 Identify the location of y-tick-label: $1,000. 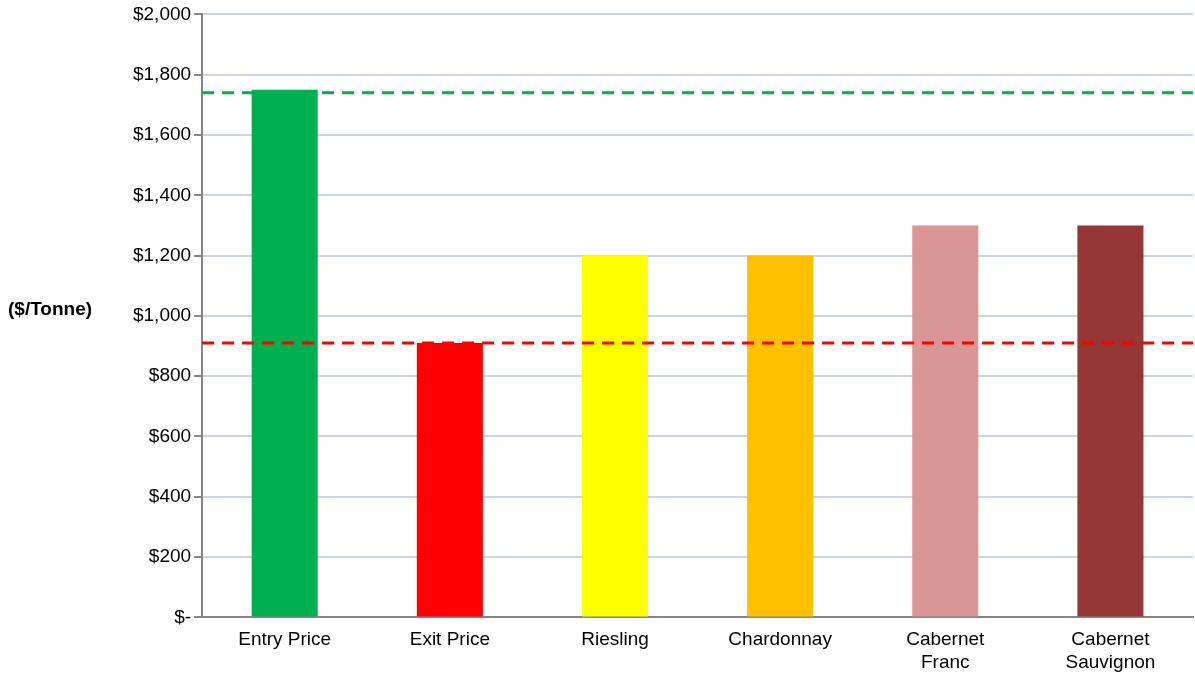
(162, 315).